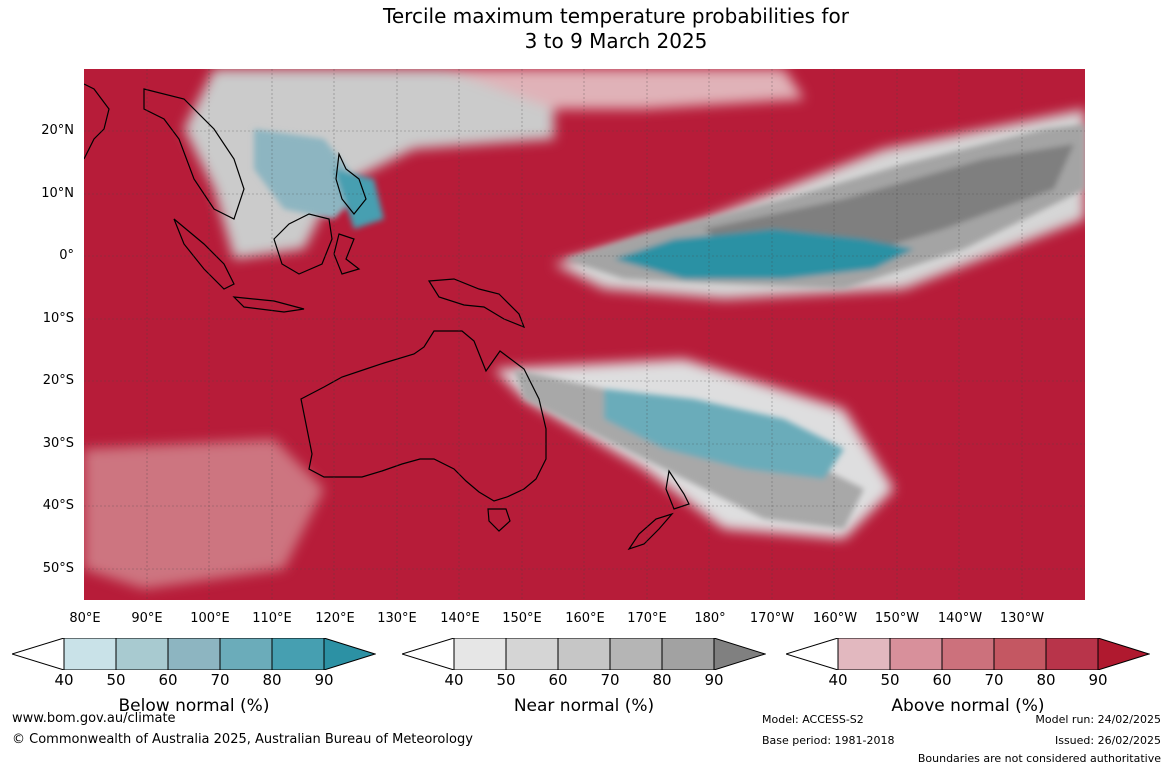 This screenshot has height=770, width=1173. I want to click on sumatra-coastline, so click(204, 254).